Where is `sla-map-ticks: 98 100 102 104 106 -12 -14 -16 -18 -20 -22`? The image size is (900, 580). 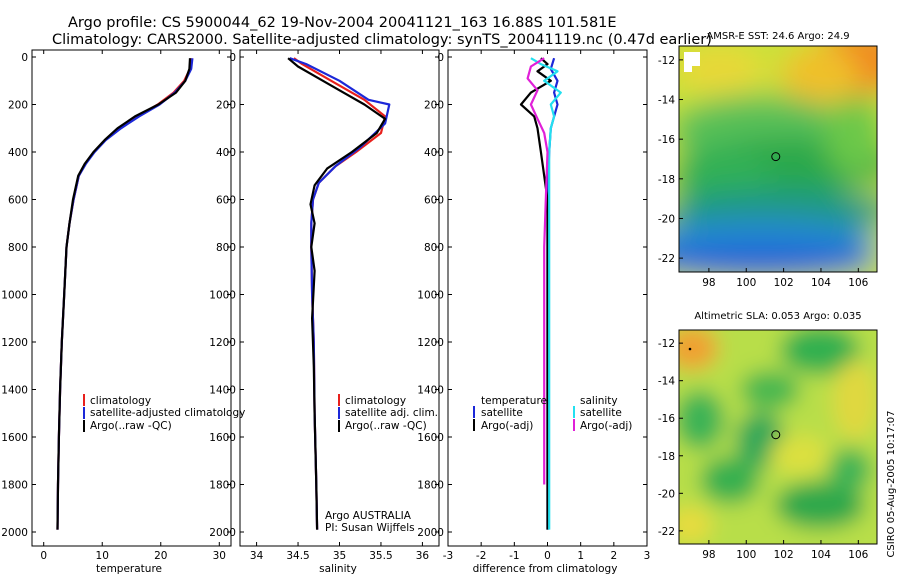 sla-map-ticks: 98 100 102 104 106 -12 -14 -16 -18 -20 -22 is located at coordinates (763, 449).